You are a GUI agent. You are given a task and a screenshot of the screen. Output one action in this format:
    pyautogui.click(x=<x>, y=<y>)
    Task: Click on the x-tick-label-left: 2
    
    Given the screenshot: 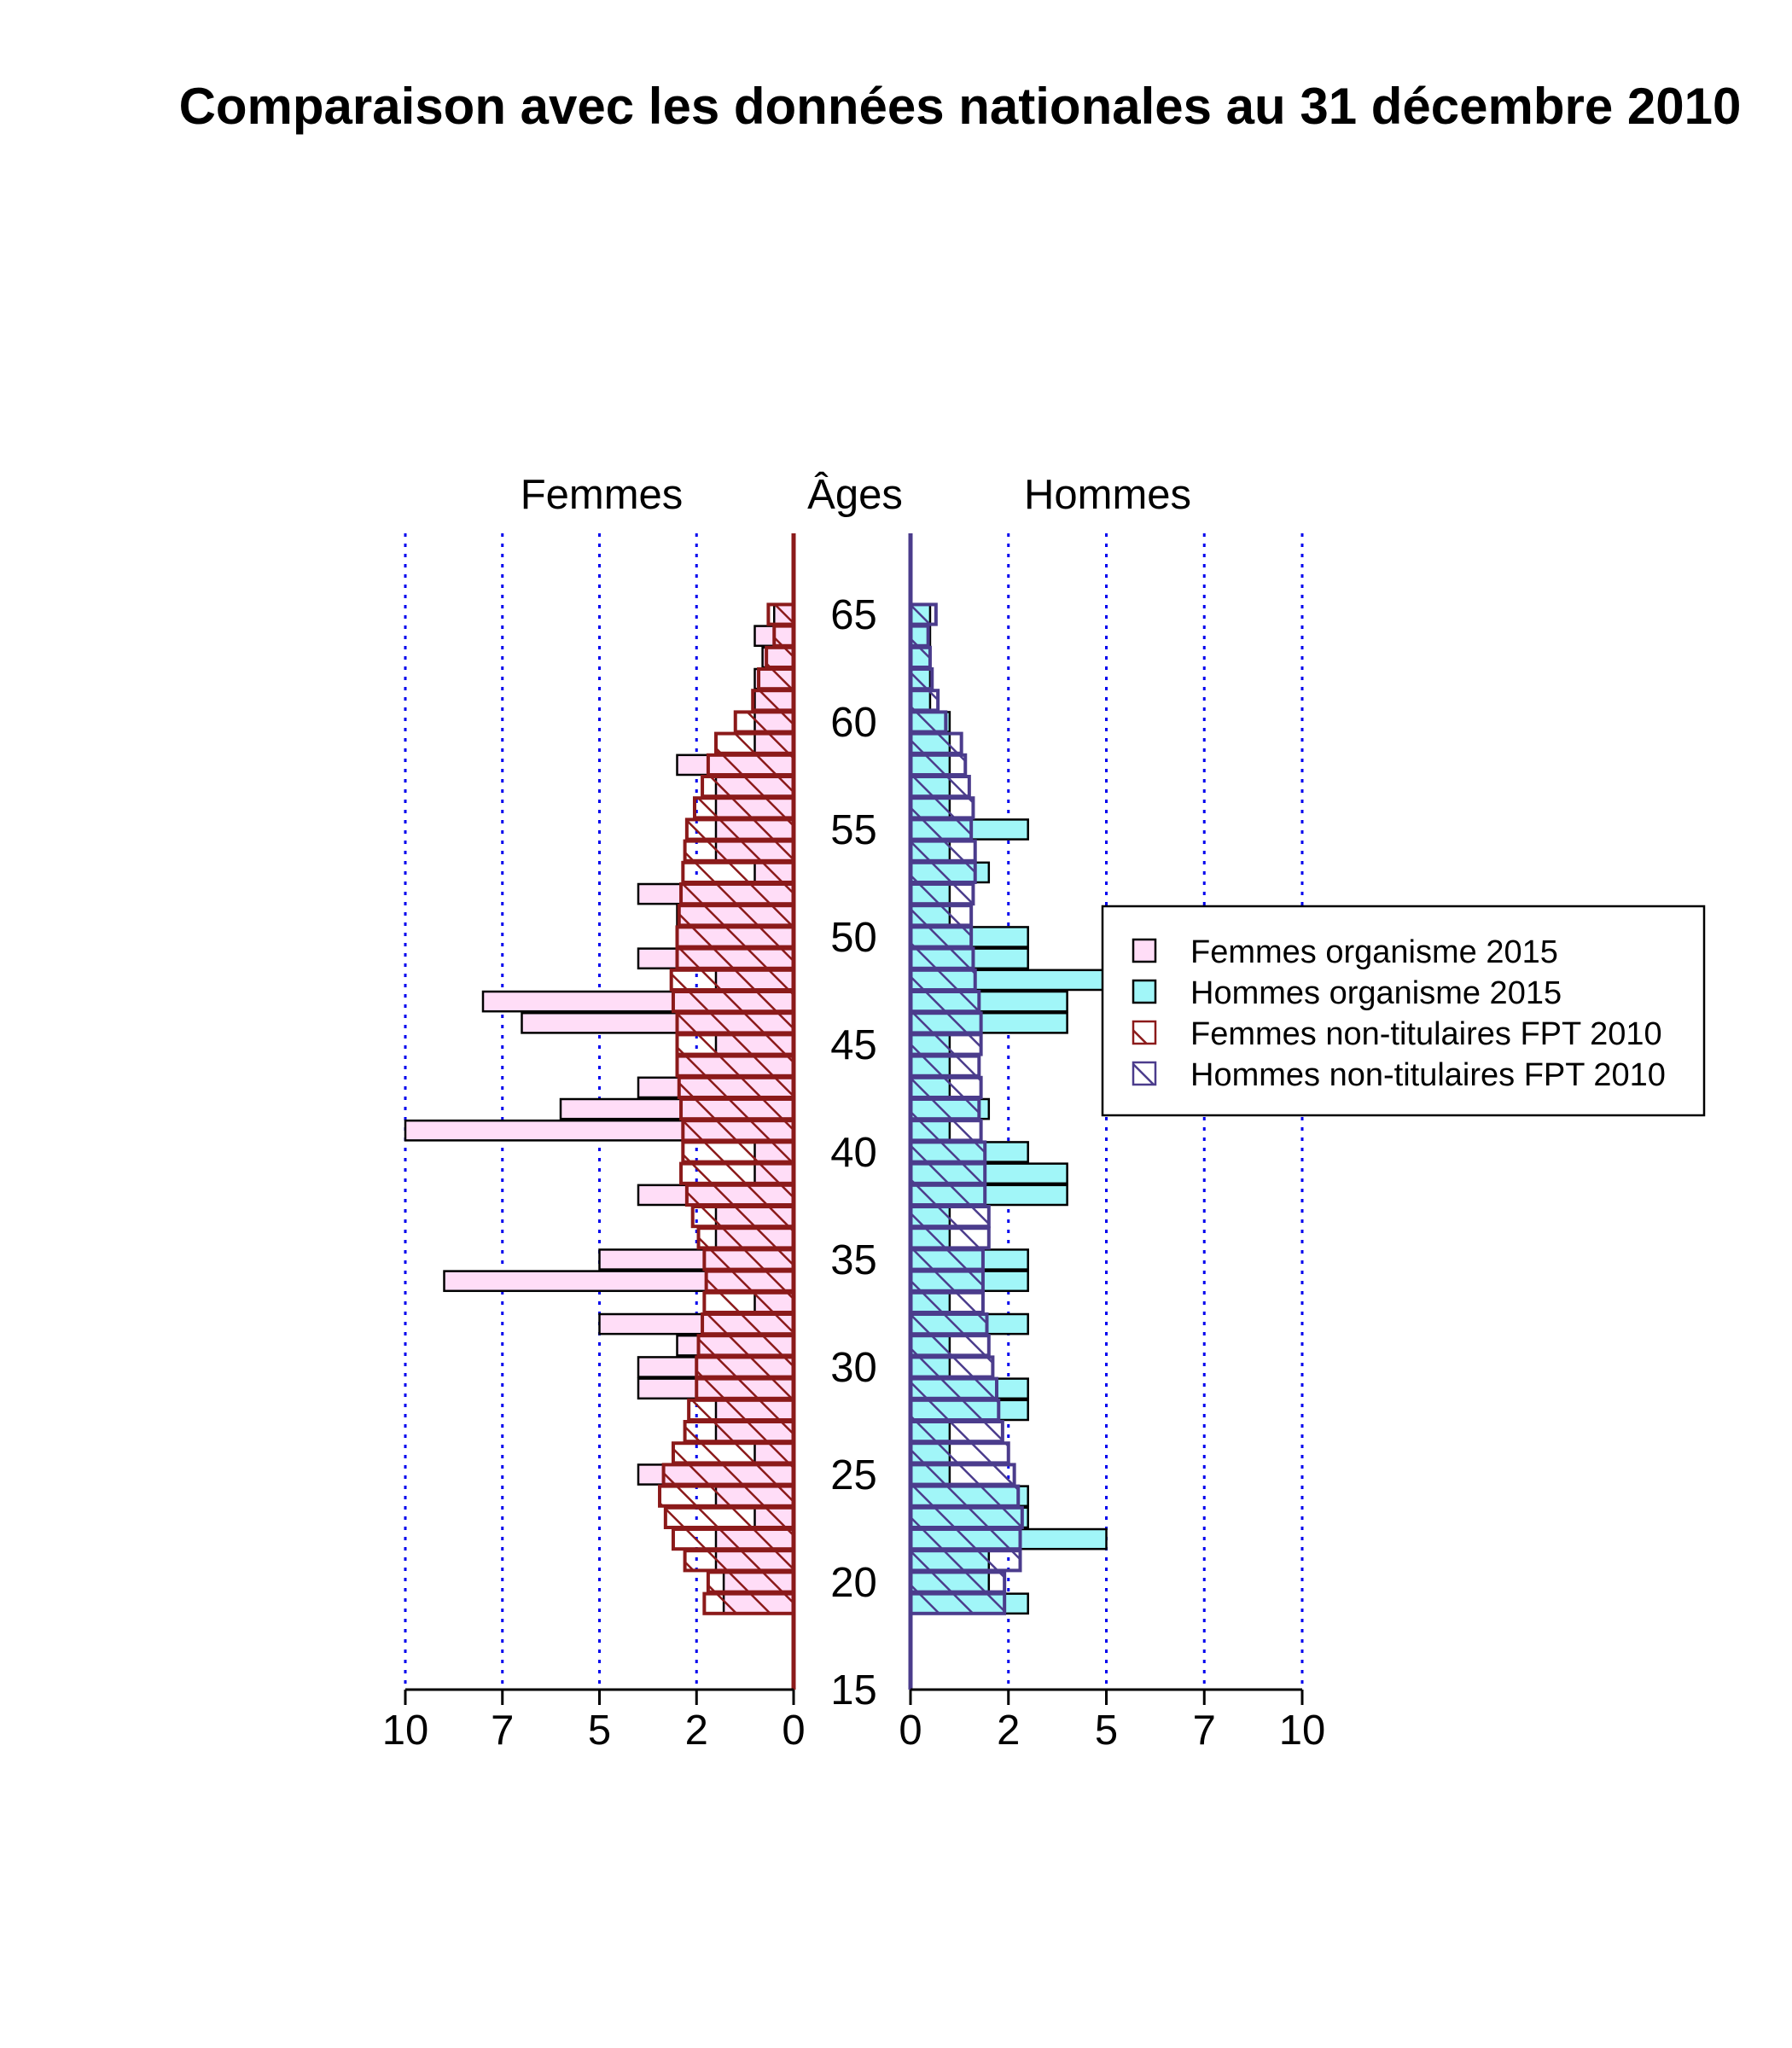 What is the action you would take?
    pyautogui.click(x=696, y=1731)
    